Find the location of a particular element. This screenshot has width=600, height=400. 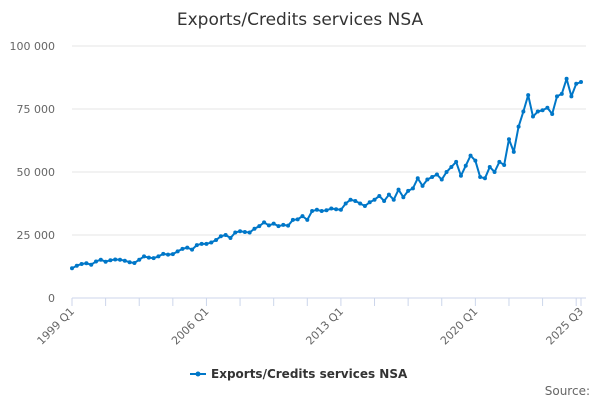

legend: Exports/Credits services NSA is located at coordinates (299, 374).